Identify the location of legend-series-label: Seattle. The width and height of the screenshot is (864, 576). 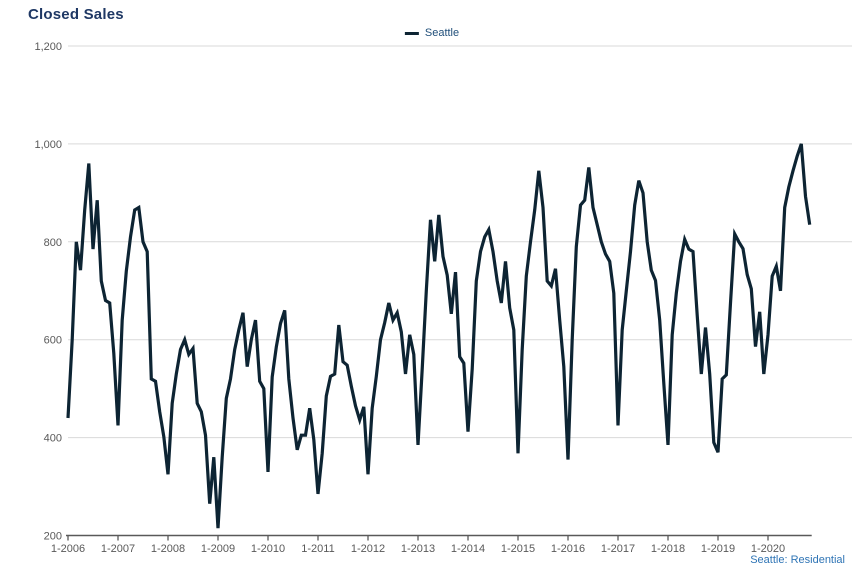
(442, 33).